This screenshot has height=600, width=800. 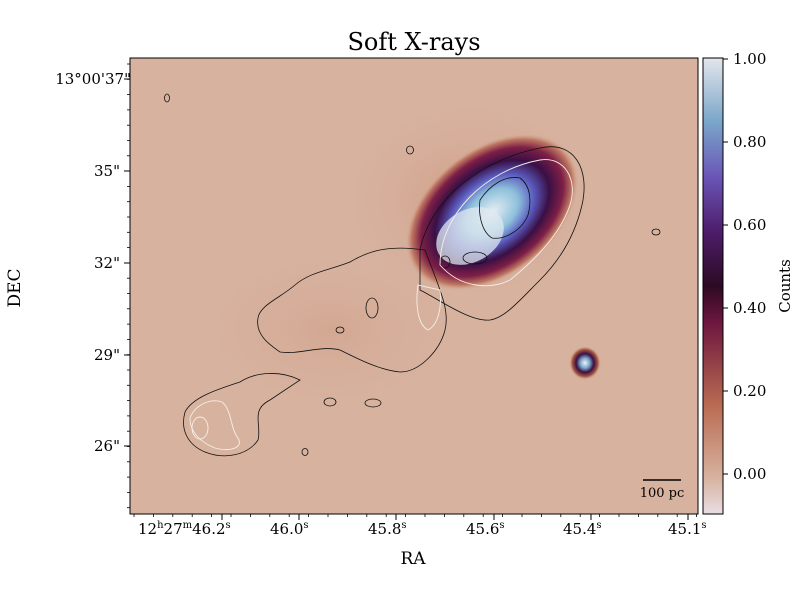 I want to click on colorbar-tick-label: 1.00, so click(x=749, y=59).